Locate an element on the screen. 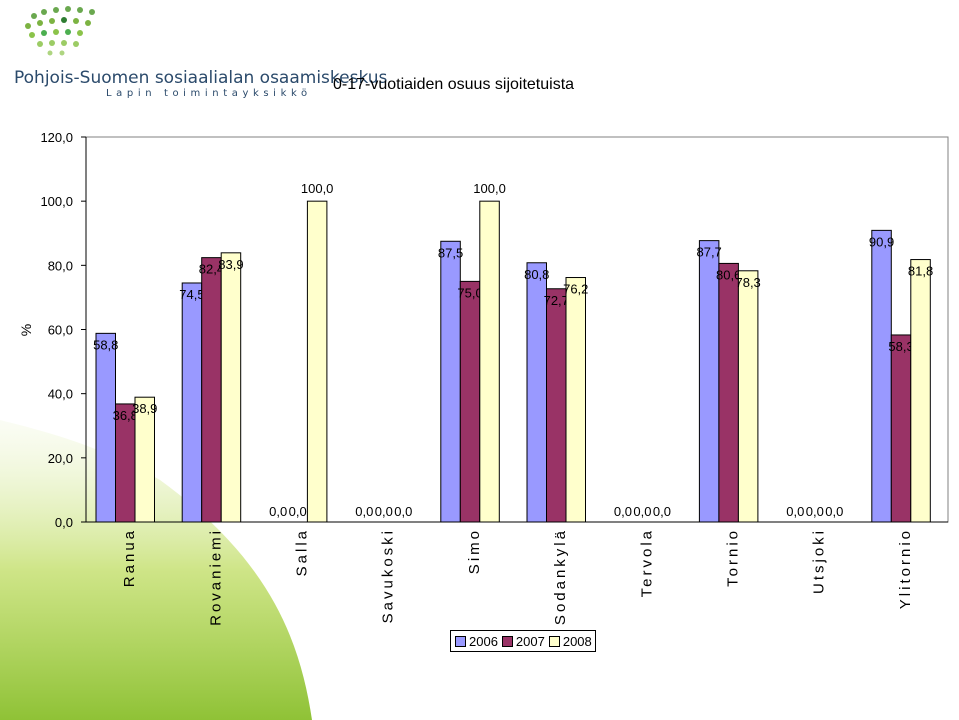 The width and height of the screenshot is (959, 720). data-label: 90,9 is located at coordinates (881, 241).